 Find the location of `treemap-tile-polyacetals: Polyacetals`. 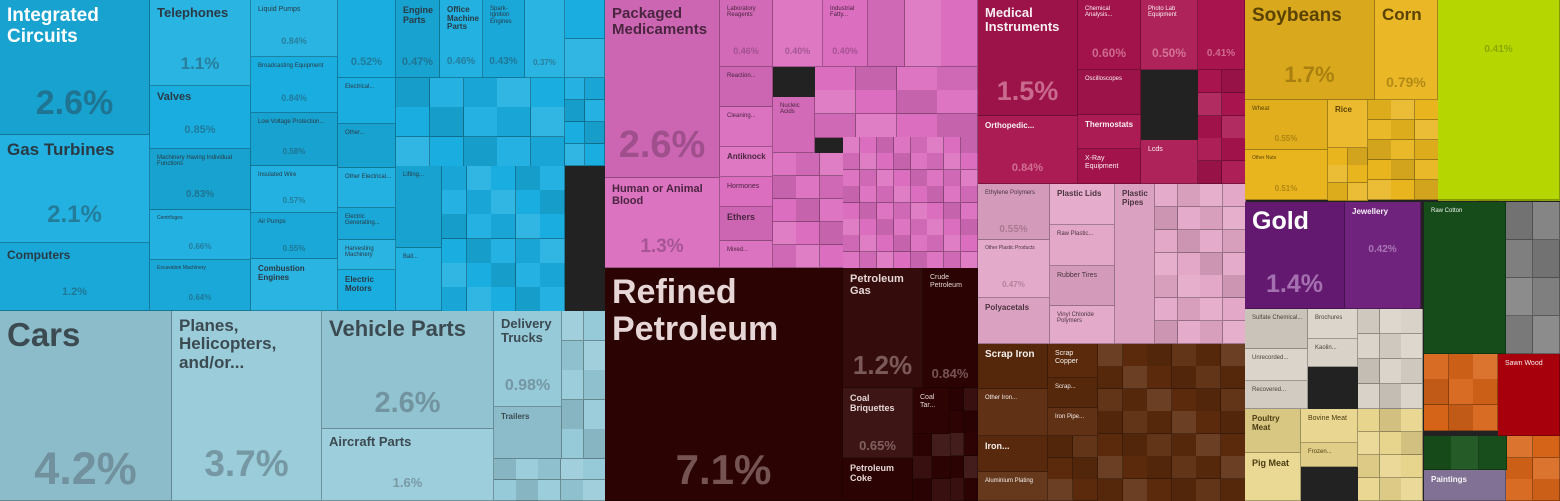

treemap-tile-polyacetals: Polyacetals is located at coordinates (1014, 321).